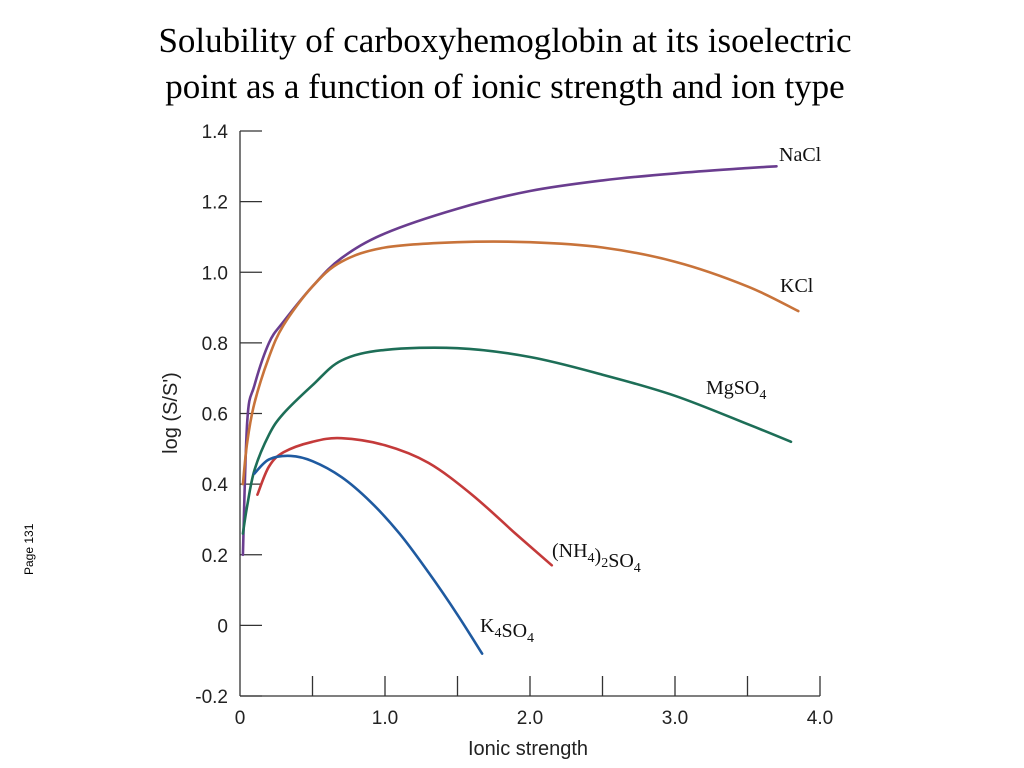  Describe the element at coordinates (215, 273) in the screenshot. I see `y-tick-label: 1.0` at that location.